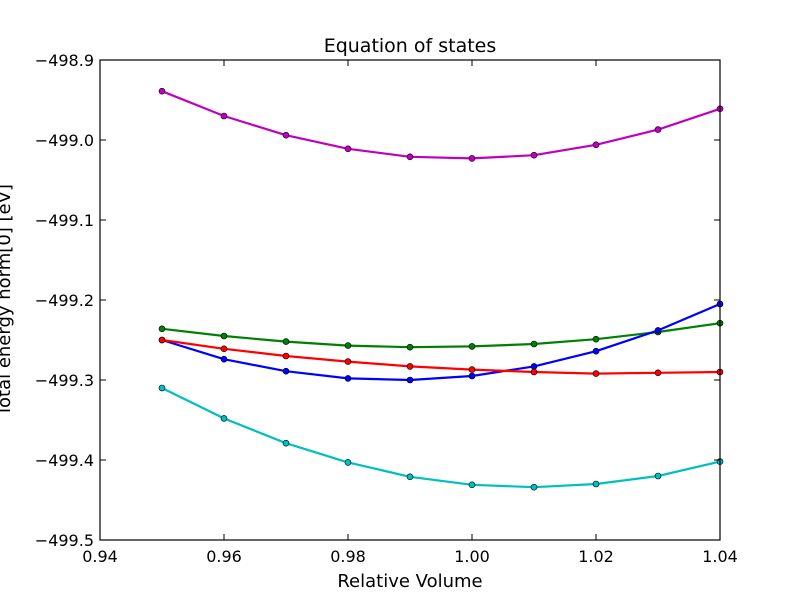  What do you see at coordinates (348, 556) in the screenshot?
I see `x-tick-label: 0.98` at bounding box center [348, 556].